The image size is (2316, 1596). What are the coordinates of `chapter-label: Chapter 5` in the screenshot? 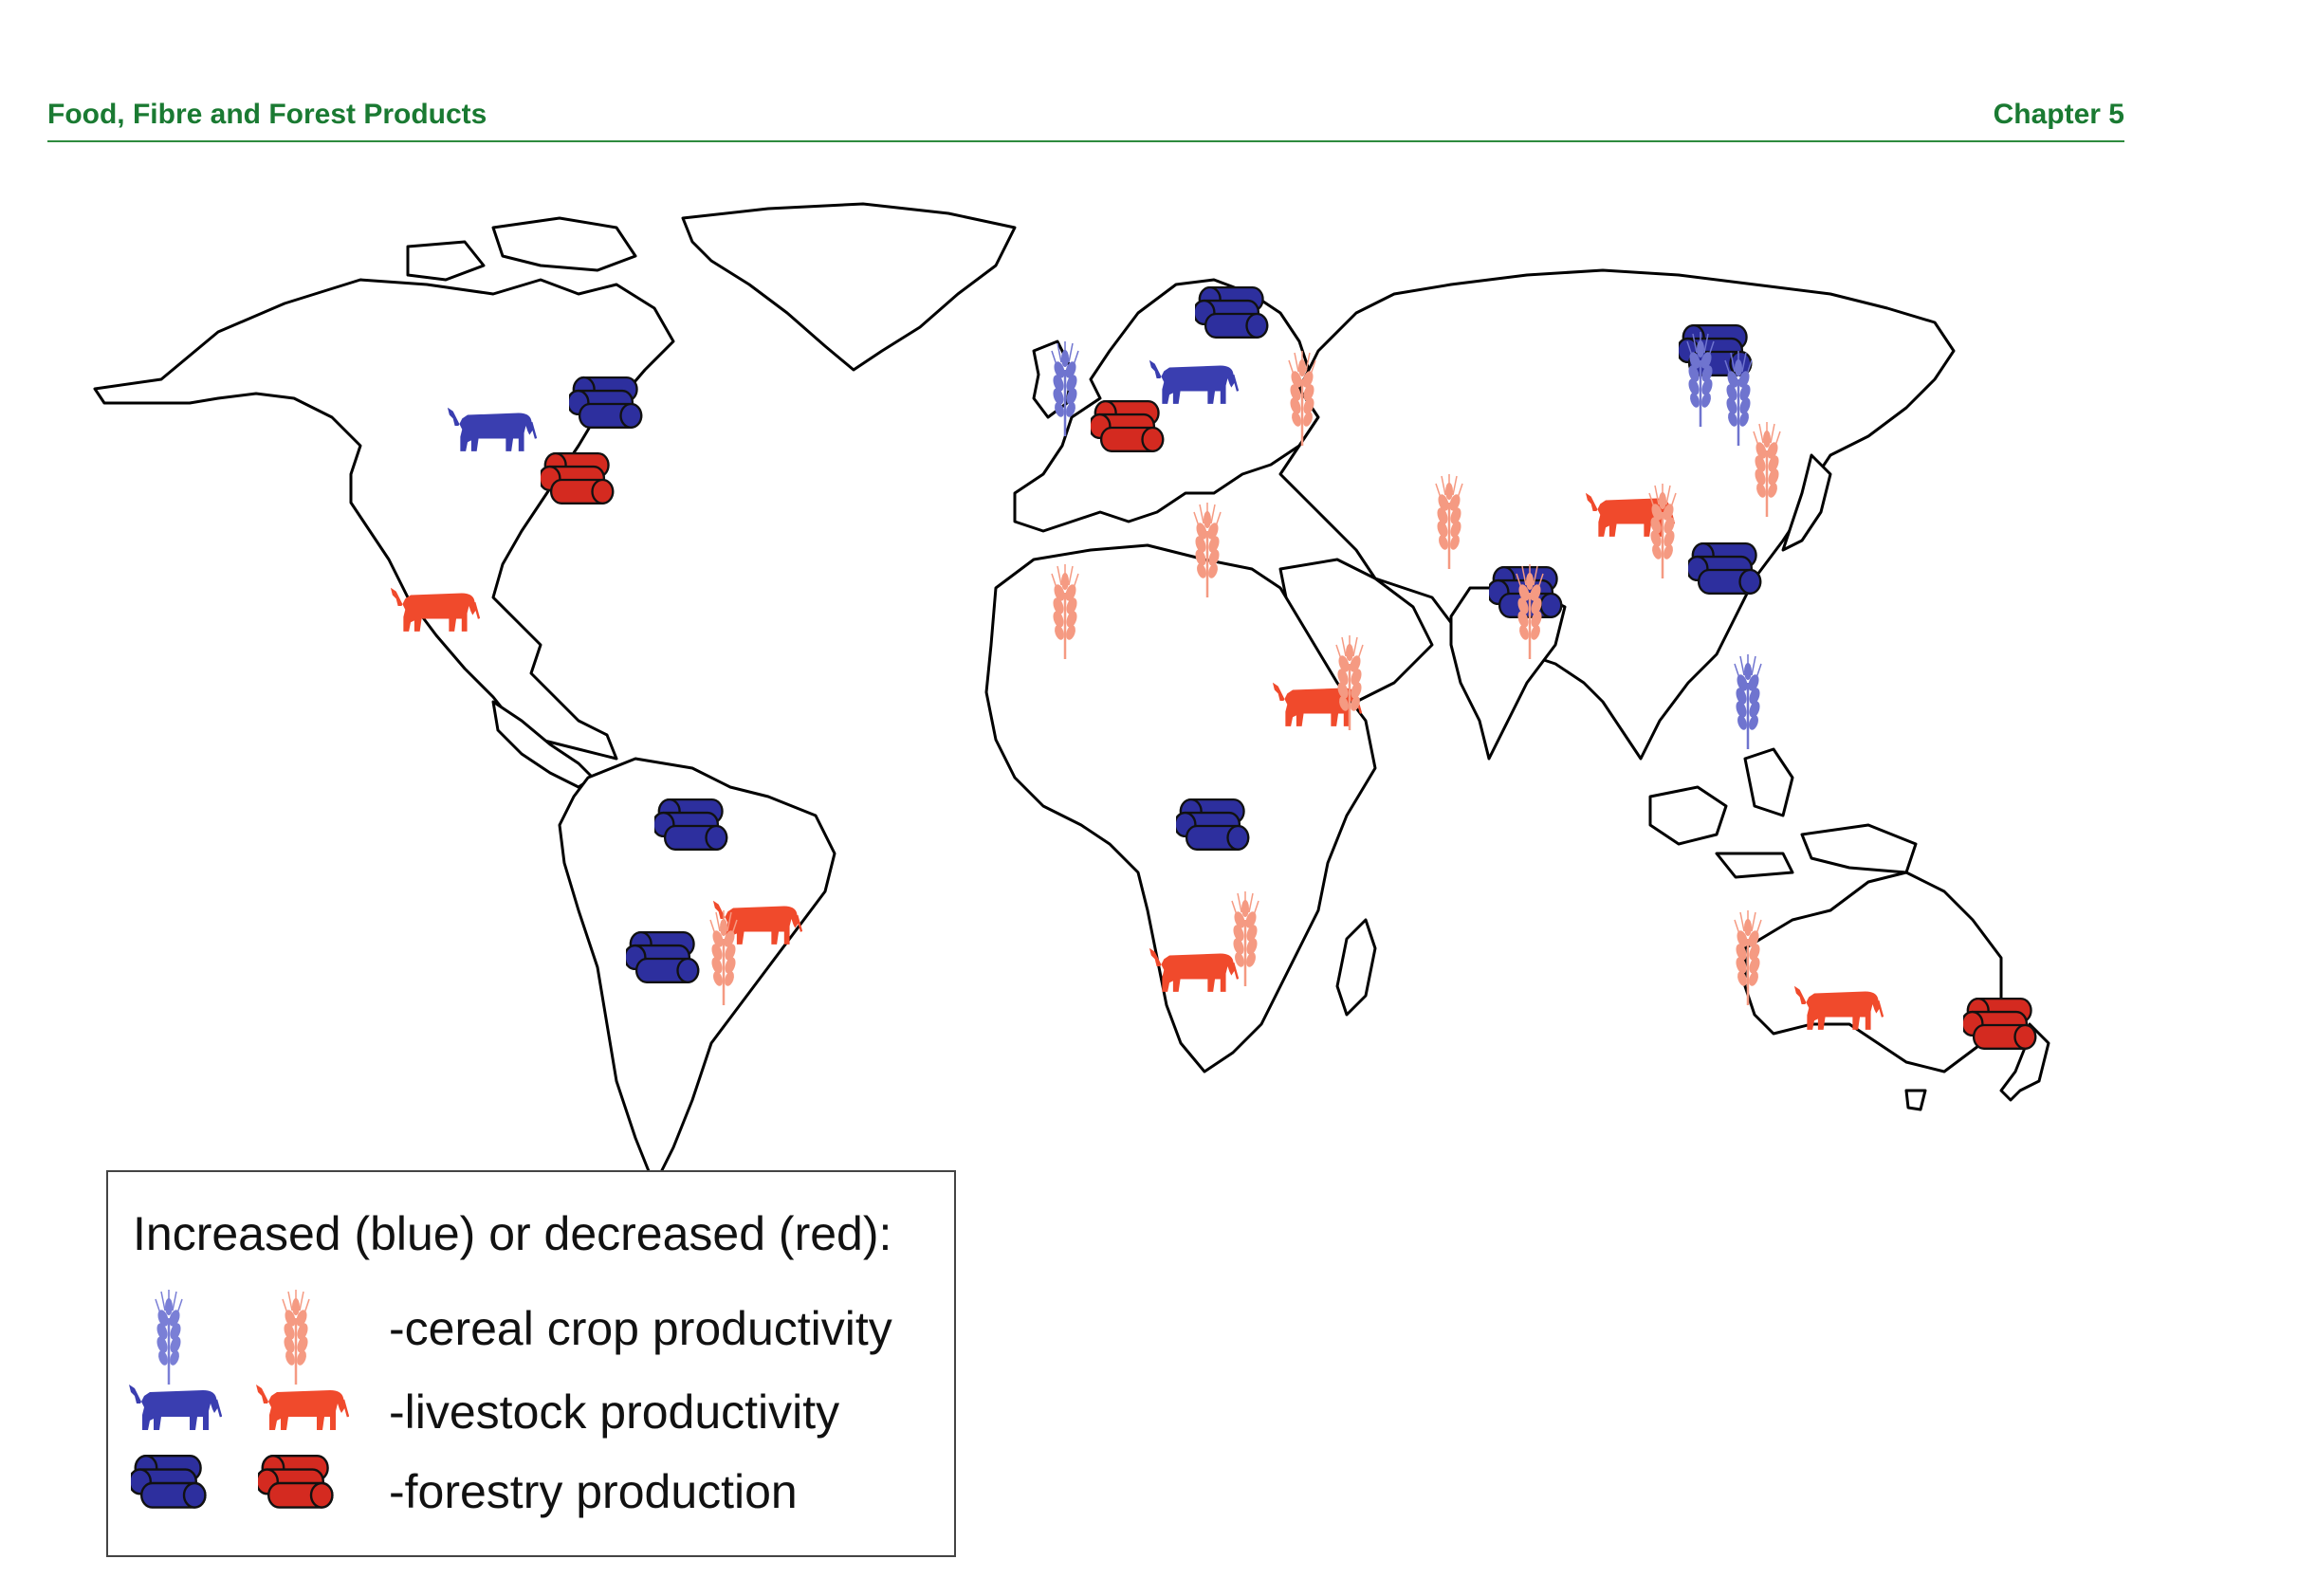 It's located at (2058, 114).